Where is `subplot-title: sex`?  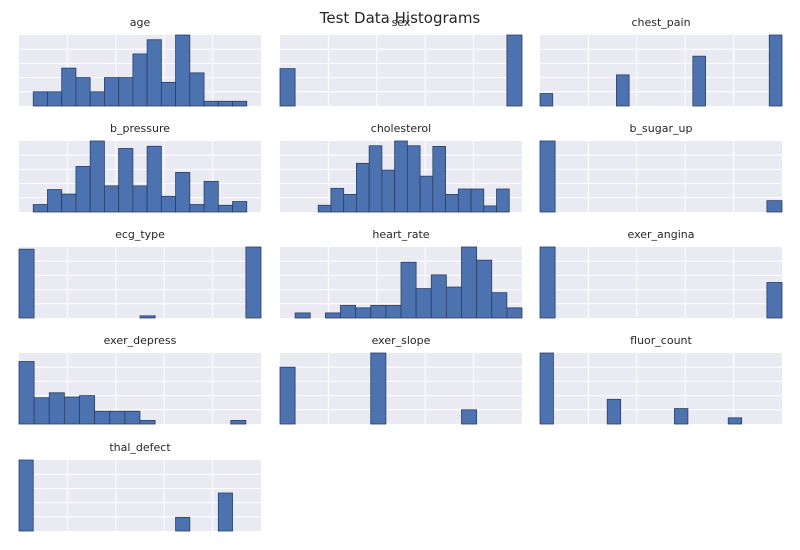 subplot-title: sex is located at coordinates (401, 22).